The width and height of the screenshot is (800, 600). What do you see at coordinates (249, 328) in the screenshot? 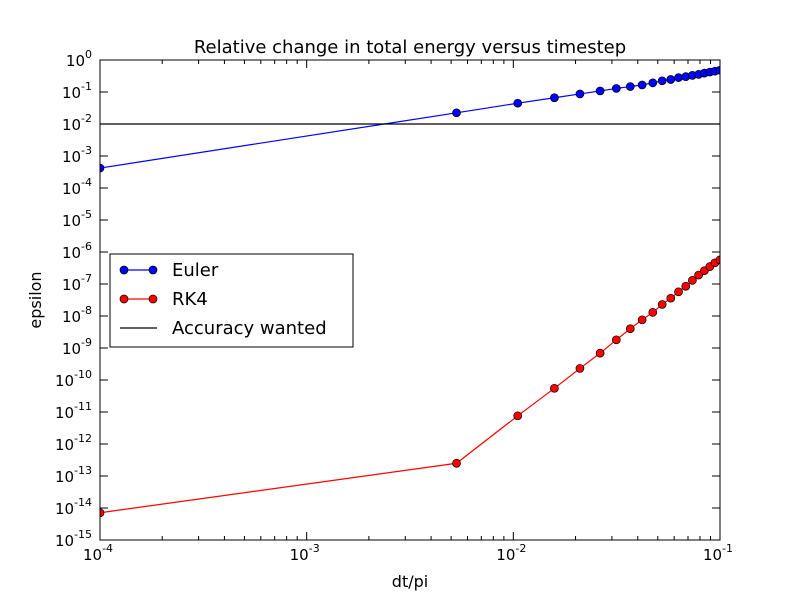
I see `legend-label: Accuracy wanted` at bounding box center [249, 328].